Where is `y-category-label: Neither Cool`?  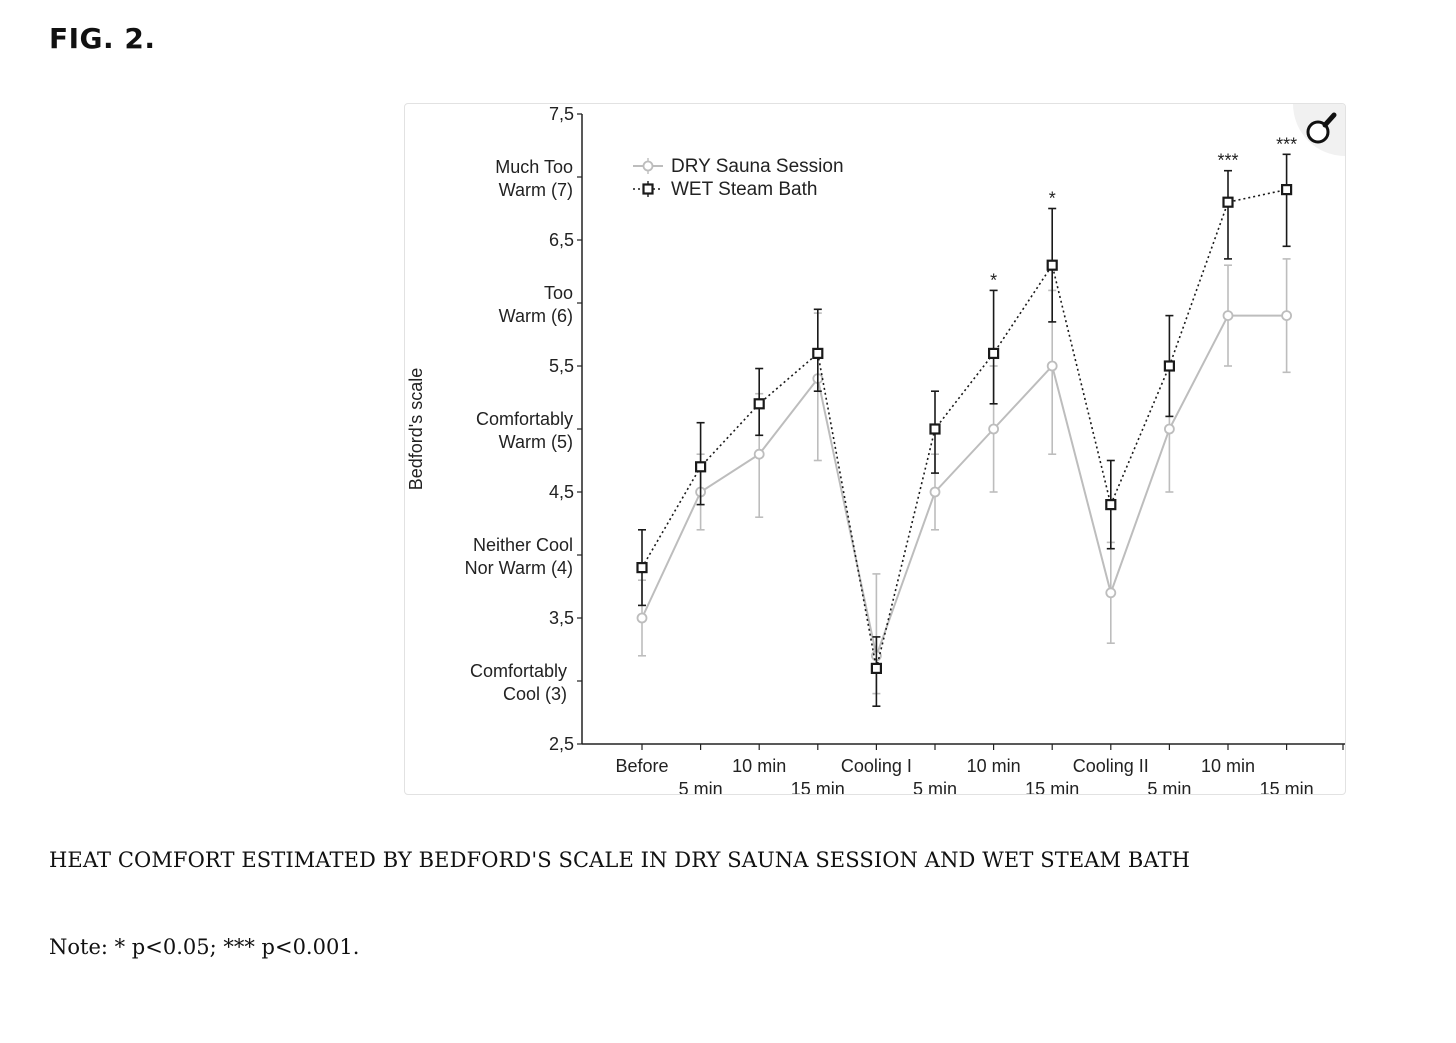 y-category-label: Neither Cool is located at coordinates (523, 545).